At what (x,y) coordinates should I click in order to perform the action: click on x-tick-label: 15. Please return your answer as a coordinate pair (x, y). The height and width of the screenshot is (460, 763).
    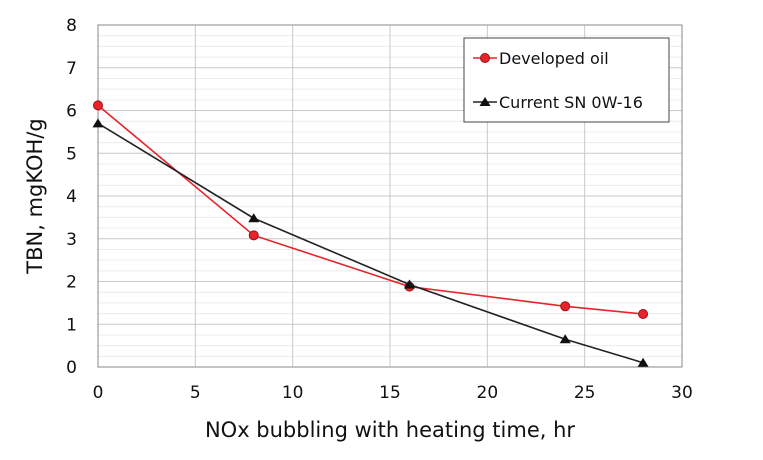
    Looking at the image, I should click on (390, 393).